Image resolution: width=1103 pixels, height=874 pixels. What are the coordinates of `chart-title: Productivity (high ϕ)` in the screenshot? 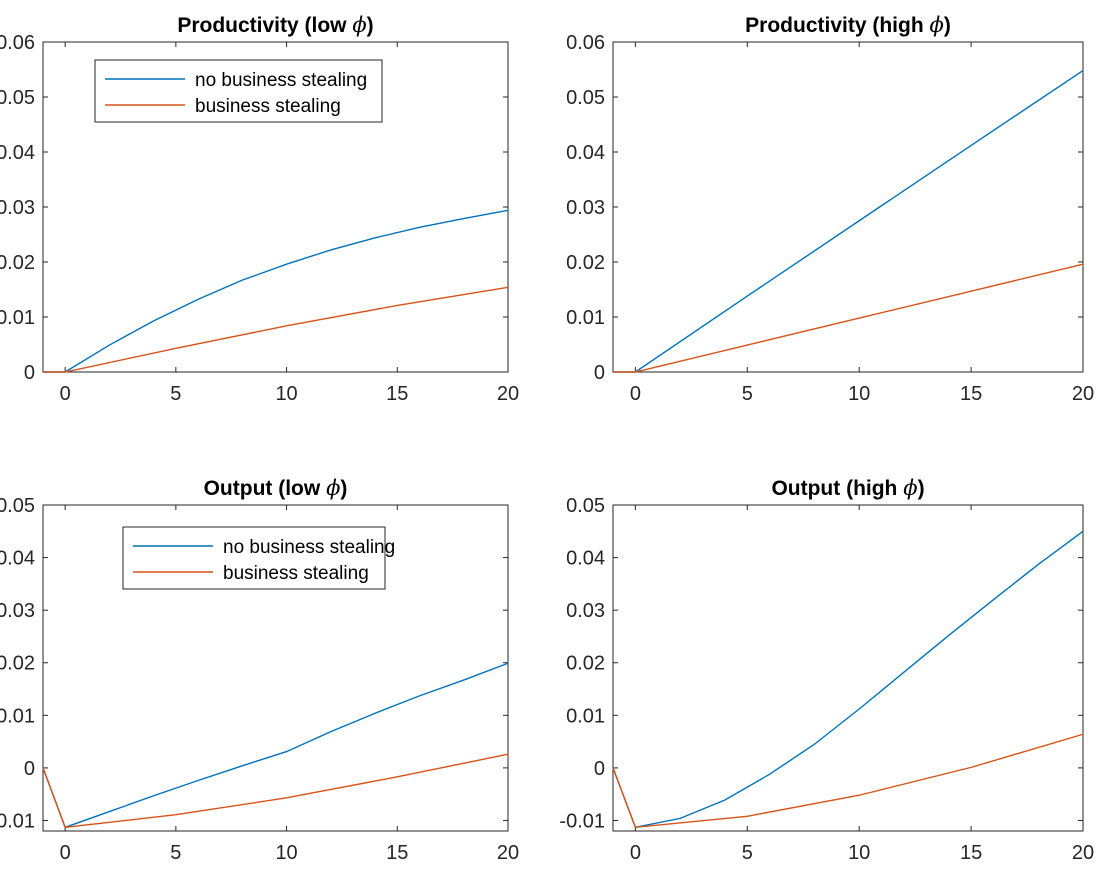 It's located at (848, 25).